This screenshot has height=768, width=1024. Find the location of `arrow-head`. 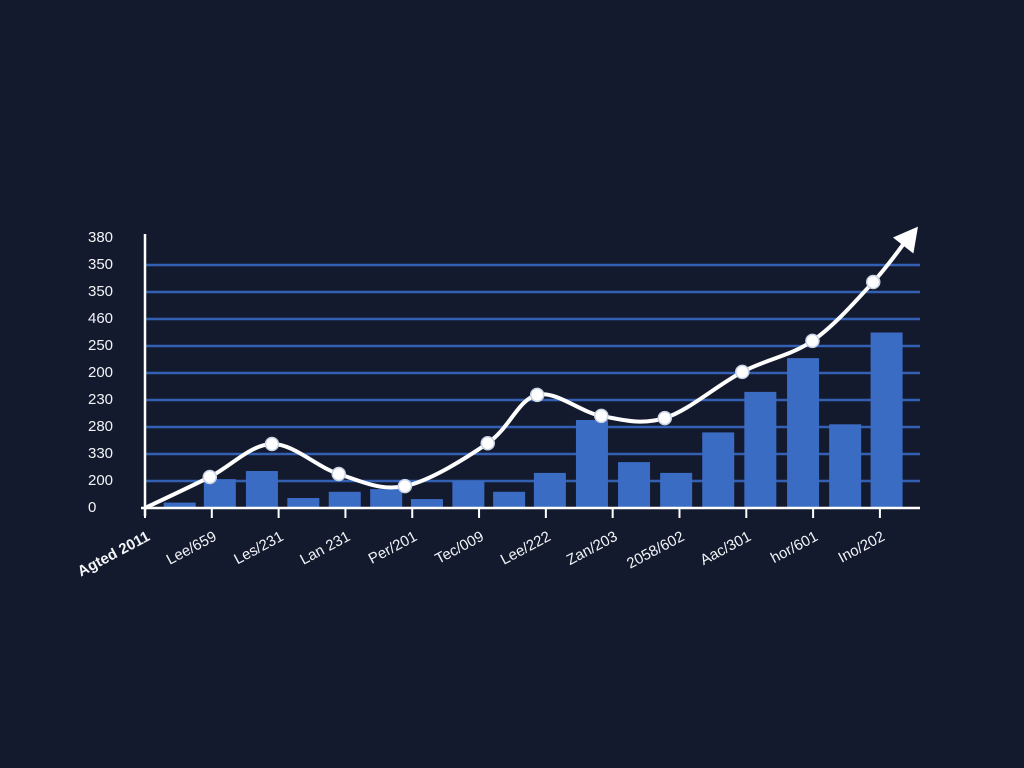

arrow-head is located at coordinates (905, 240).